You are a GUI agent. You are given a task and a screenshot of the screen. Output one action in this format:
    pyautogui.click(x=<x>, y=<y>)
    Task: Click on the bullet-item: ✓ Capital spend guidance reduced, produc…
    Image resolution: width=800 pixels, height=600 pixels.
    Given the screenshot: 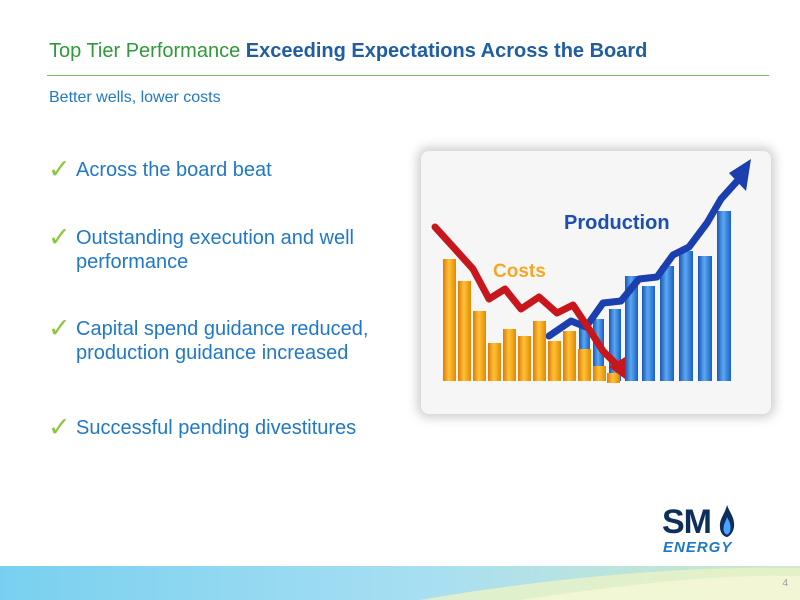 What is the action you would take?
    pyautogui.click(x=222, y=339)
    